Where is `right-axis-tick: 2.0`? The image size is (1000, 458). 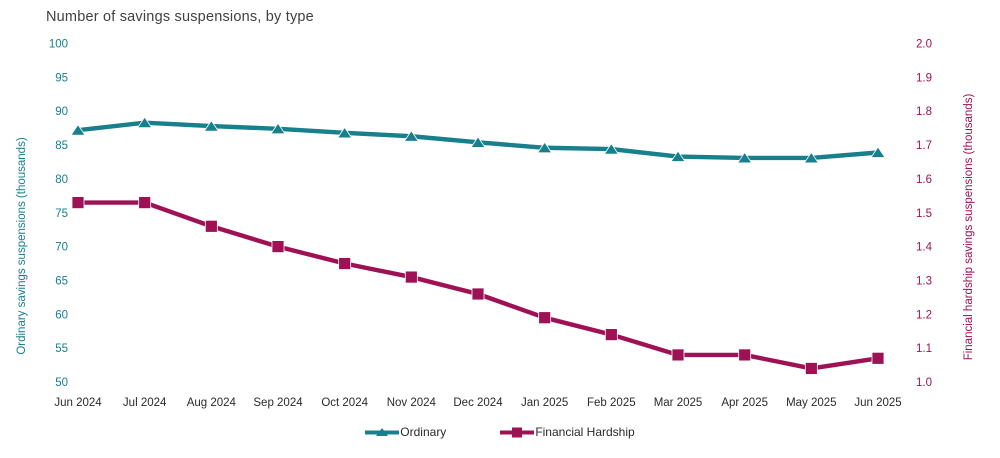
right-axis-tick: 2.0 is located at coordinates (924, 45).